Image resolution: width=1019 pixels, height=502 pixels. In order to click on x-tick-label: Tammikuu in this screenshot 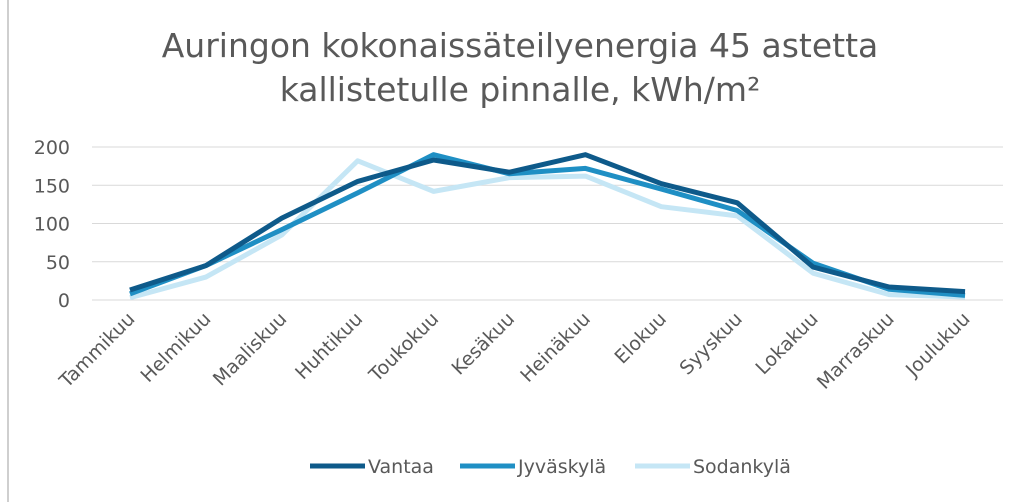, I will do `click(97, 350)`.